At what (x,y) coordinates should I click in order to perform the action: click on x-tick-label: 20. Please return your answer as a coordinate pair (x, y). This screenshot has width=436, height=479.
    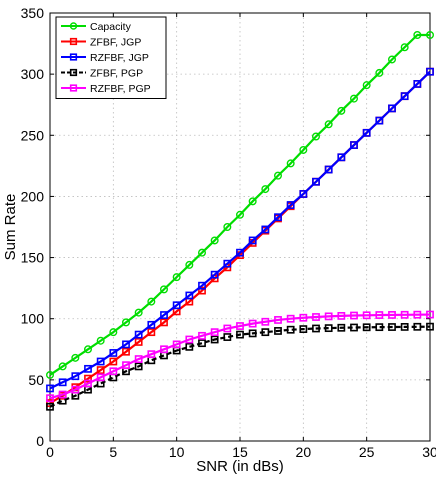
    Looking at the image, I should click on (304, 452).